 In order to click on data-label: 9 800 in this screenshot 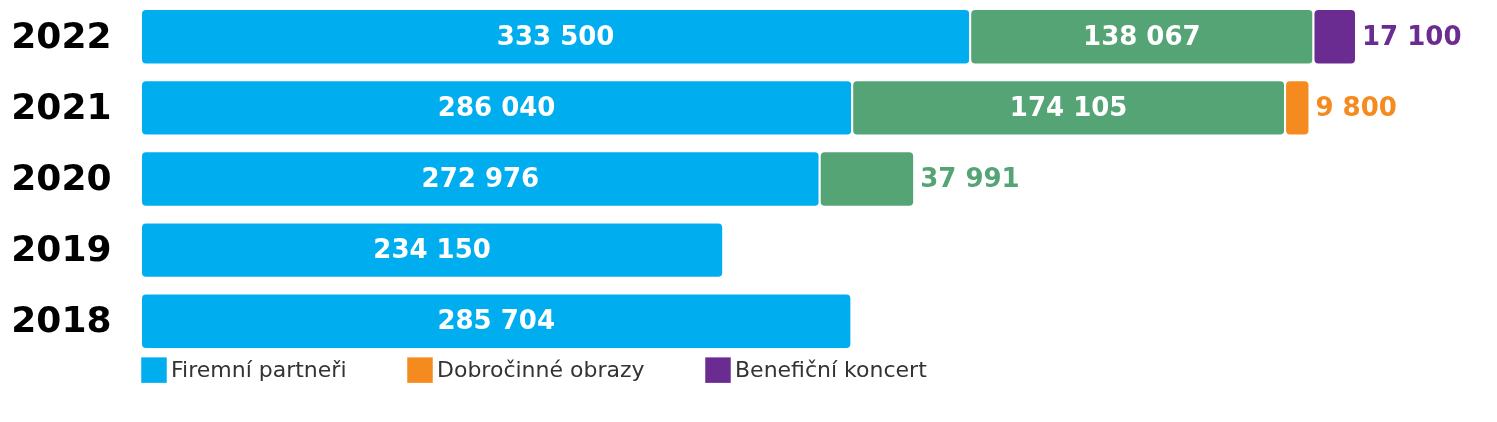, I will do `click(1356, 106)`.